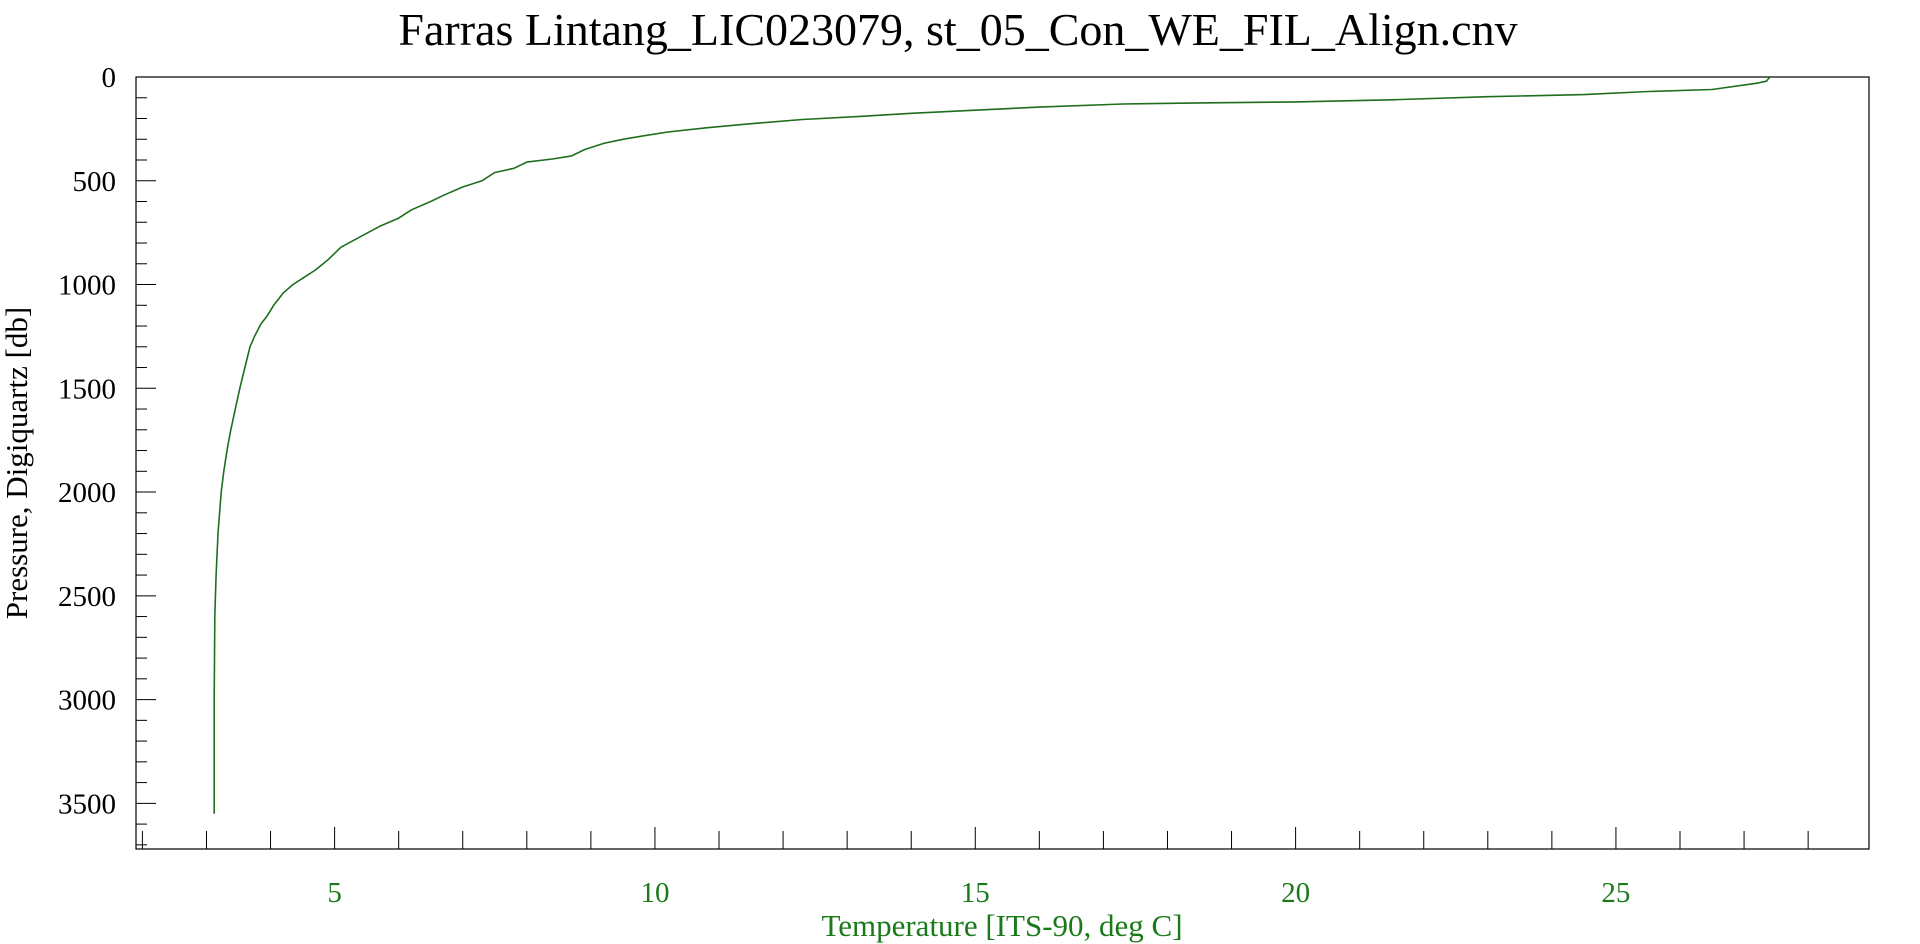  Describe the element at coordinates (334, 893) in the screenshot. I see `x-tick-label: 5` at that location.